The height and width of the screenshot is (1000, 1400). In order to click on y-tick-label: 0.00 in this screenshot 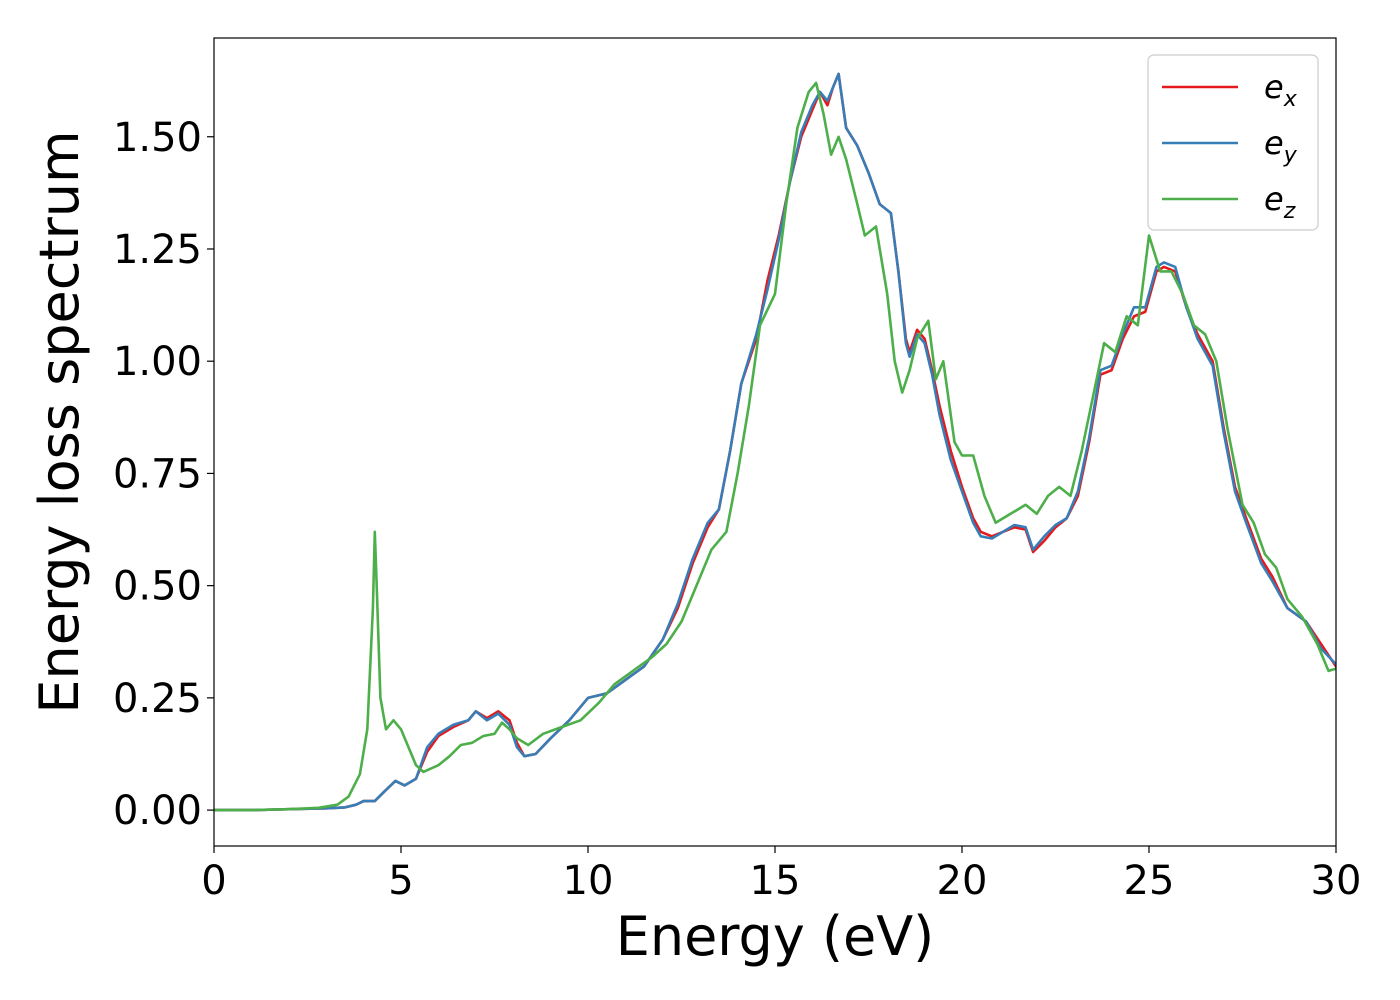, I will do `click(157, 811)`.